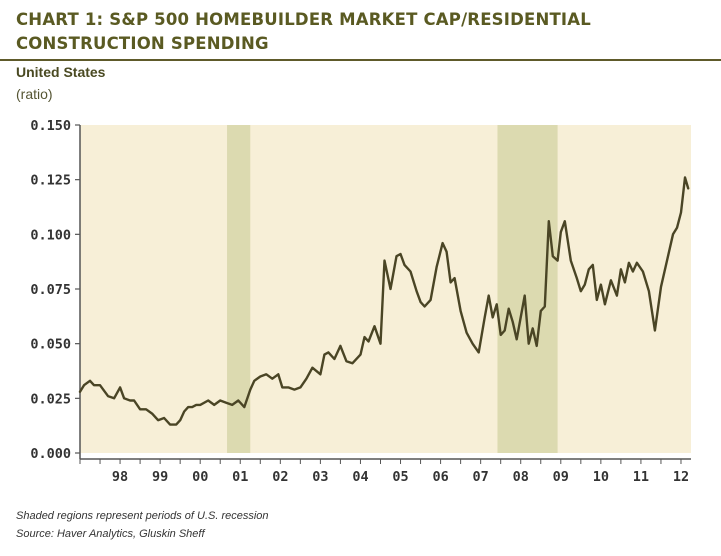 Image resolution: width=721 pixels, height=556 pixels. What do you see at coordinates (160, 477) in the screenshot?
I see `x-tick-label: 99` at bounding box center [160, 477].